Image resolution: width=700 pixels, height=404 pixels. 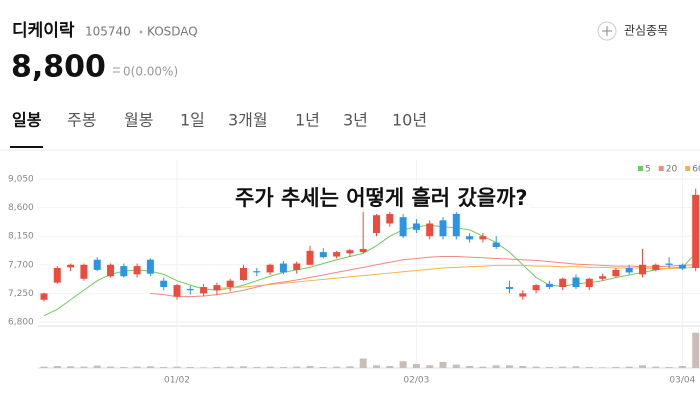 What do you see at coordinates (409, 120) in the screenshot?
I see `period-tab: 10년` at bounding box center [409, 120].